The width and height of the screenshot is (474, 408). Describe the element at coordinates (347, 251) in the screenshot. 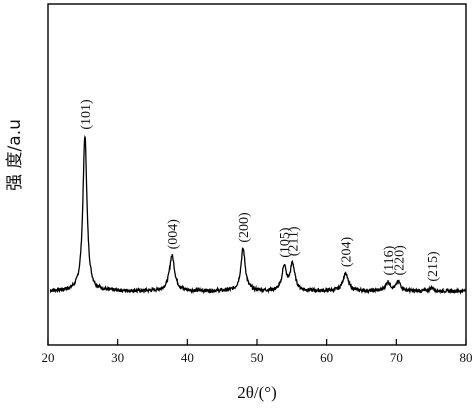

I see `peak-label-204: (204)` at that location.